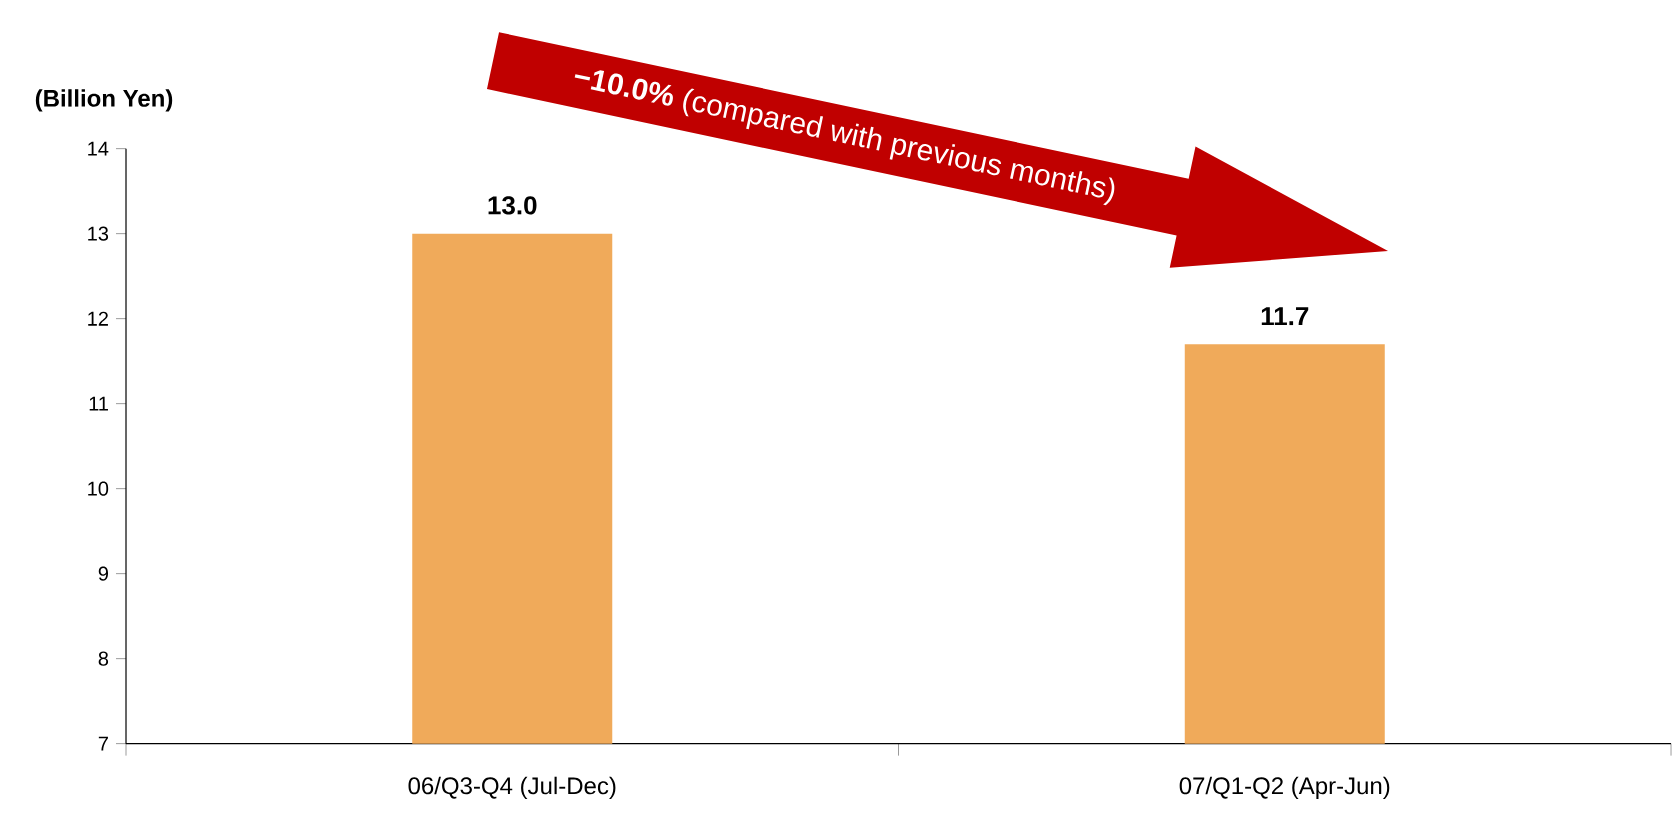 This screenshot has width=1674, height=814. I want to click on y-axis-title: (Billion Yen), so click(104, 100).